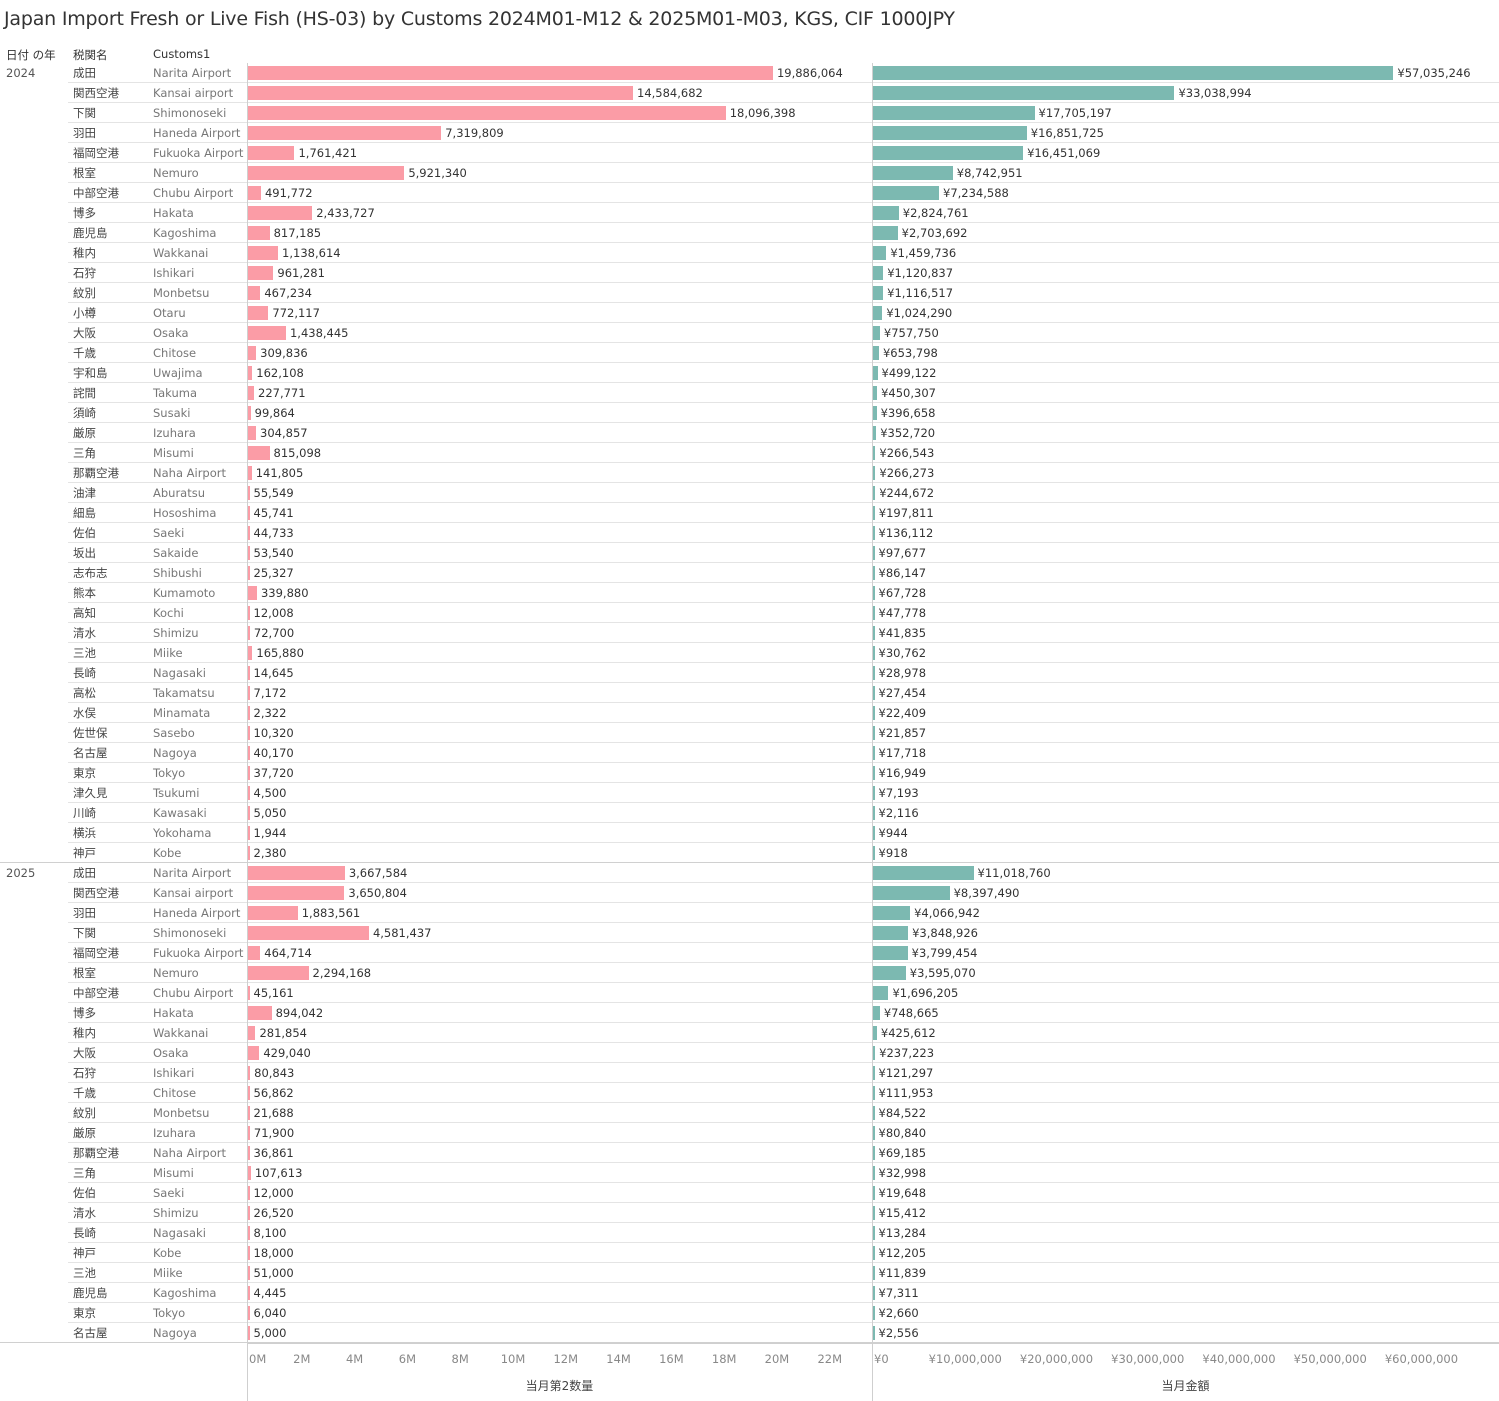 This screenshot has width=1499, height=1401. What do you see at coordinates (84, 513) in the screenshot?
I see `customs-name-jp: 細島` at bounding box center [84, 513].